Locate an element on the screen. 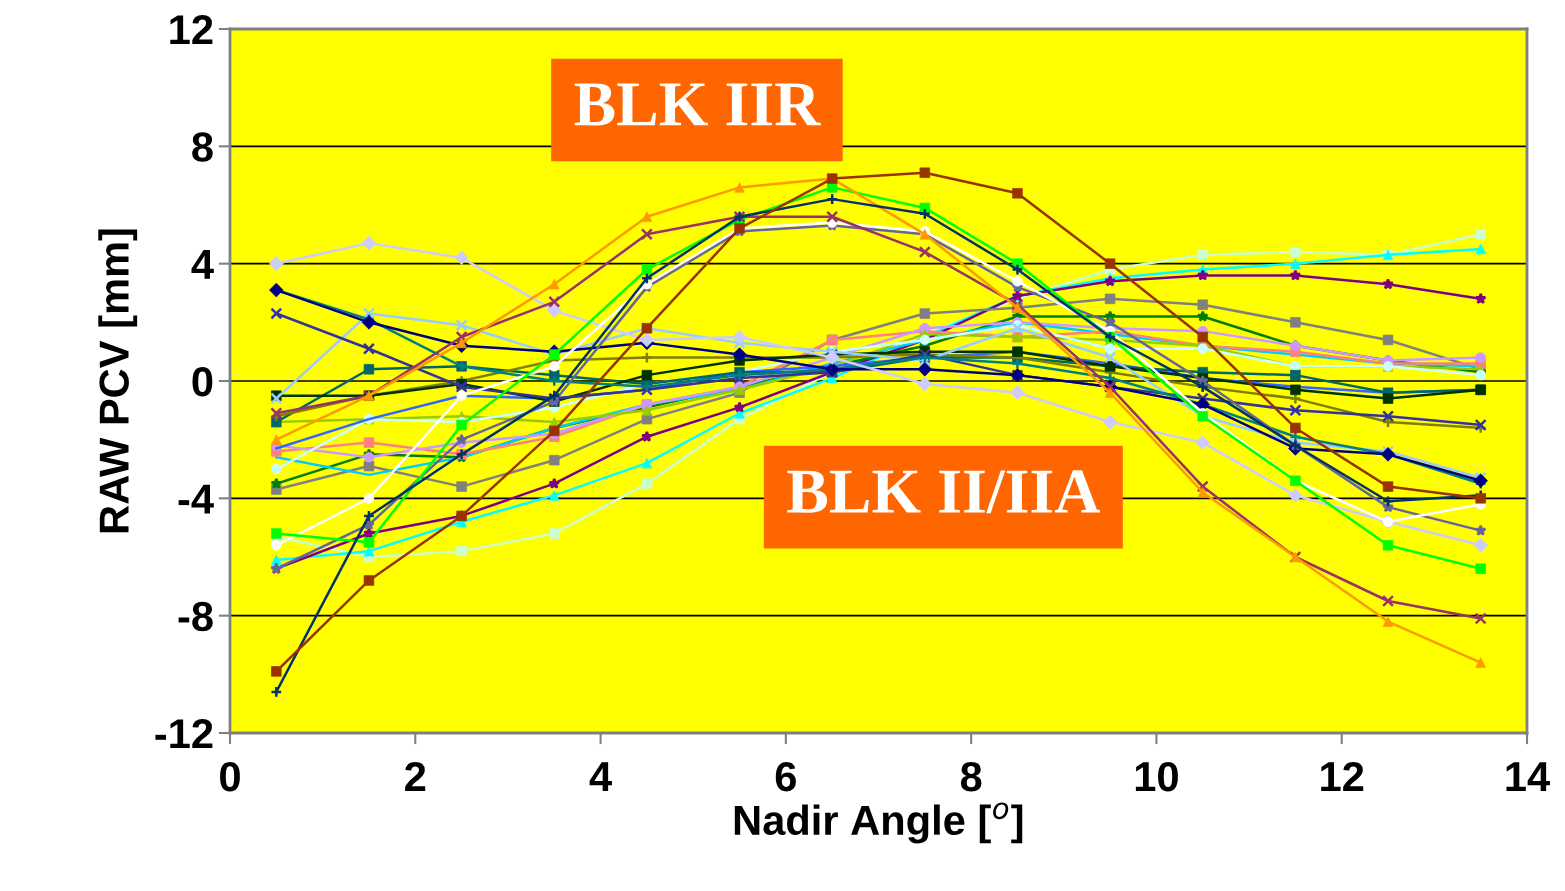 The height and width of the screenshot is (891, 1565). annotation: BLK IIR is located at coordinates (697, 104).